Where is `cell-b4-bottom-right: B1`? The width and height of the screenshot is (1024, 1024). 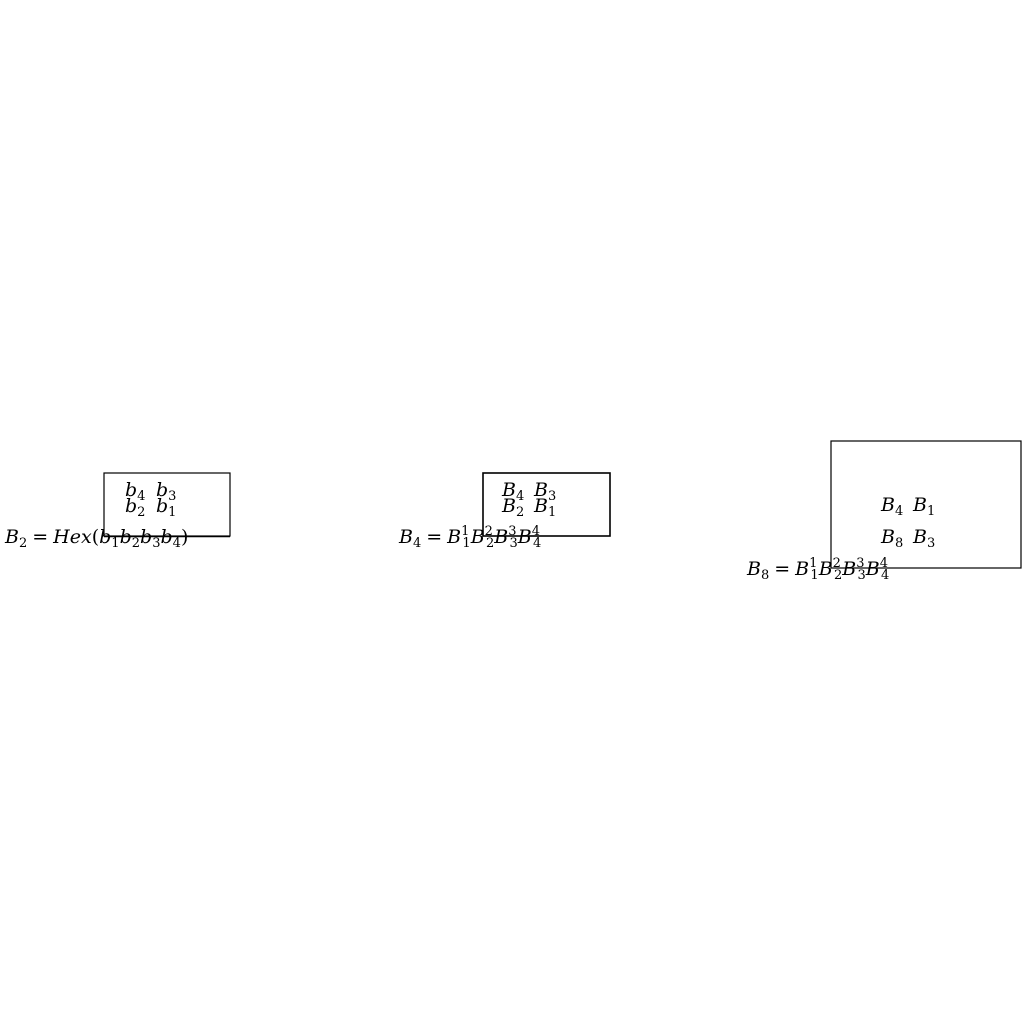 cell-b4-bottom-right: B1 is located at coordinates (544, 507).